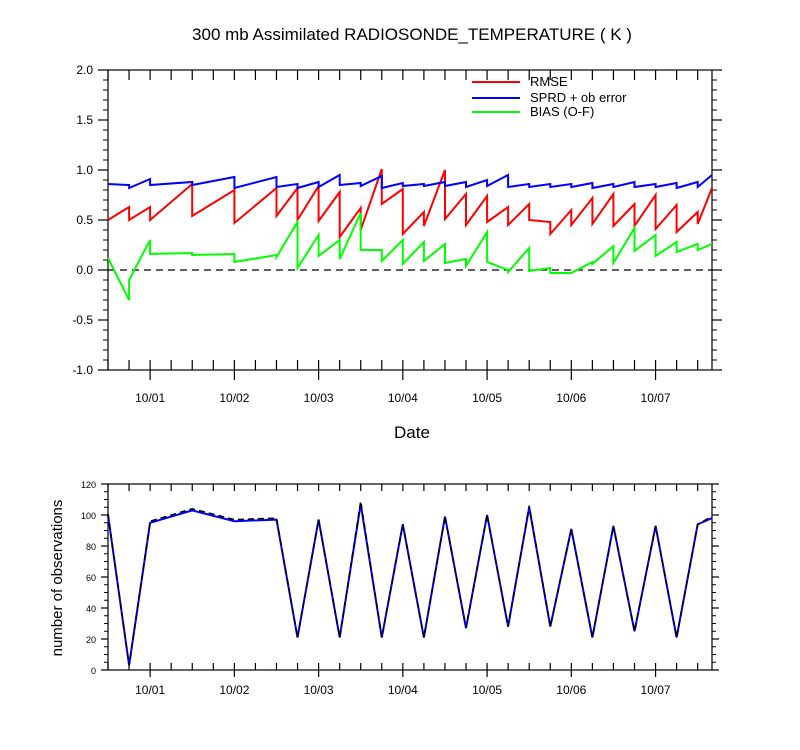  What do you see at coordinates (562, 111) in the screenshot?
I see `legend-bias-label: BIAS (O-F)` at bounding box center [562, 111].